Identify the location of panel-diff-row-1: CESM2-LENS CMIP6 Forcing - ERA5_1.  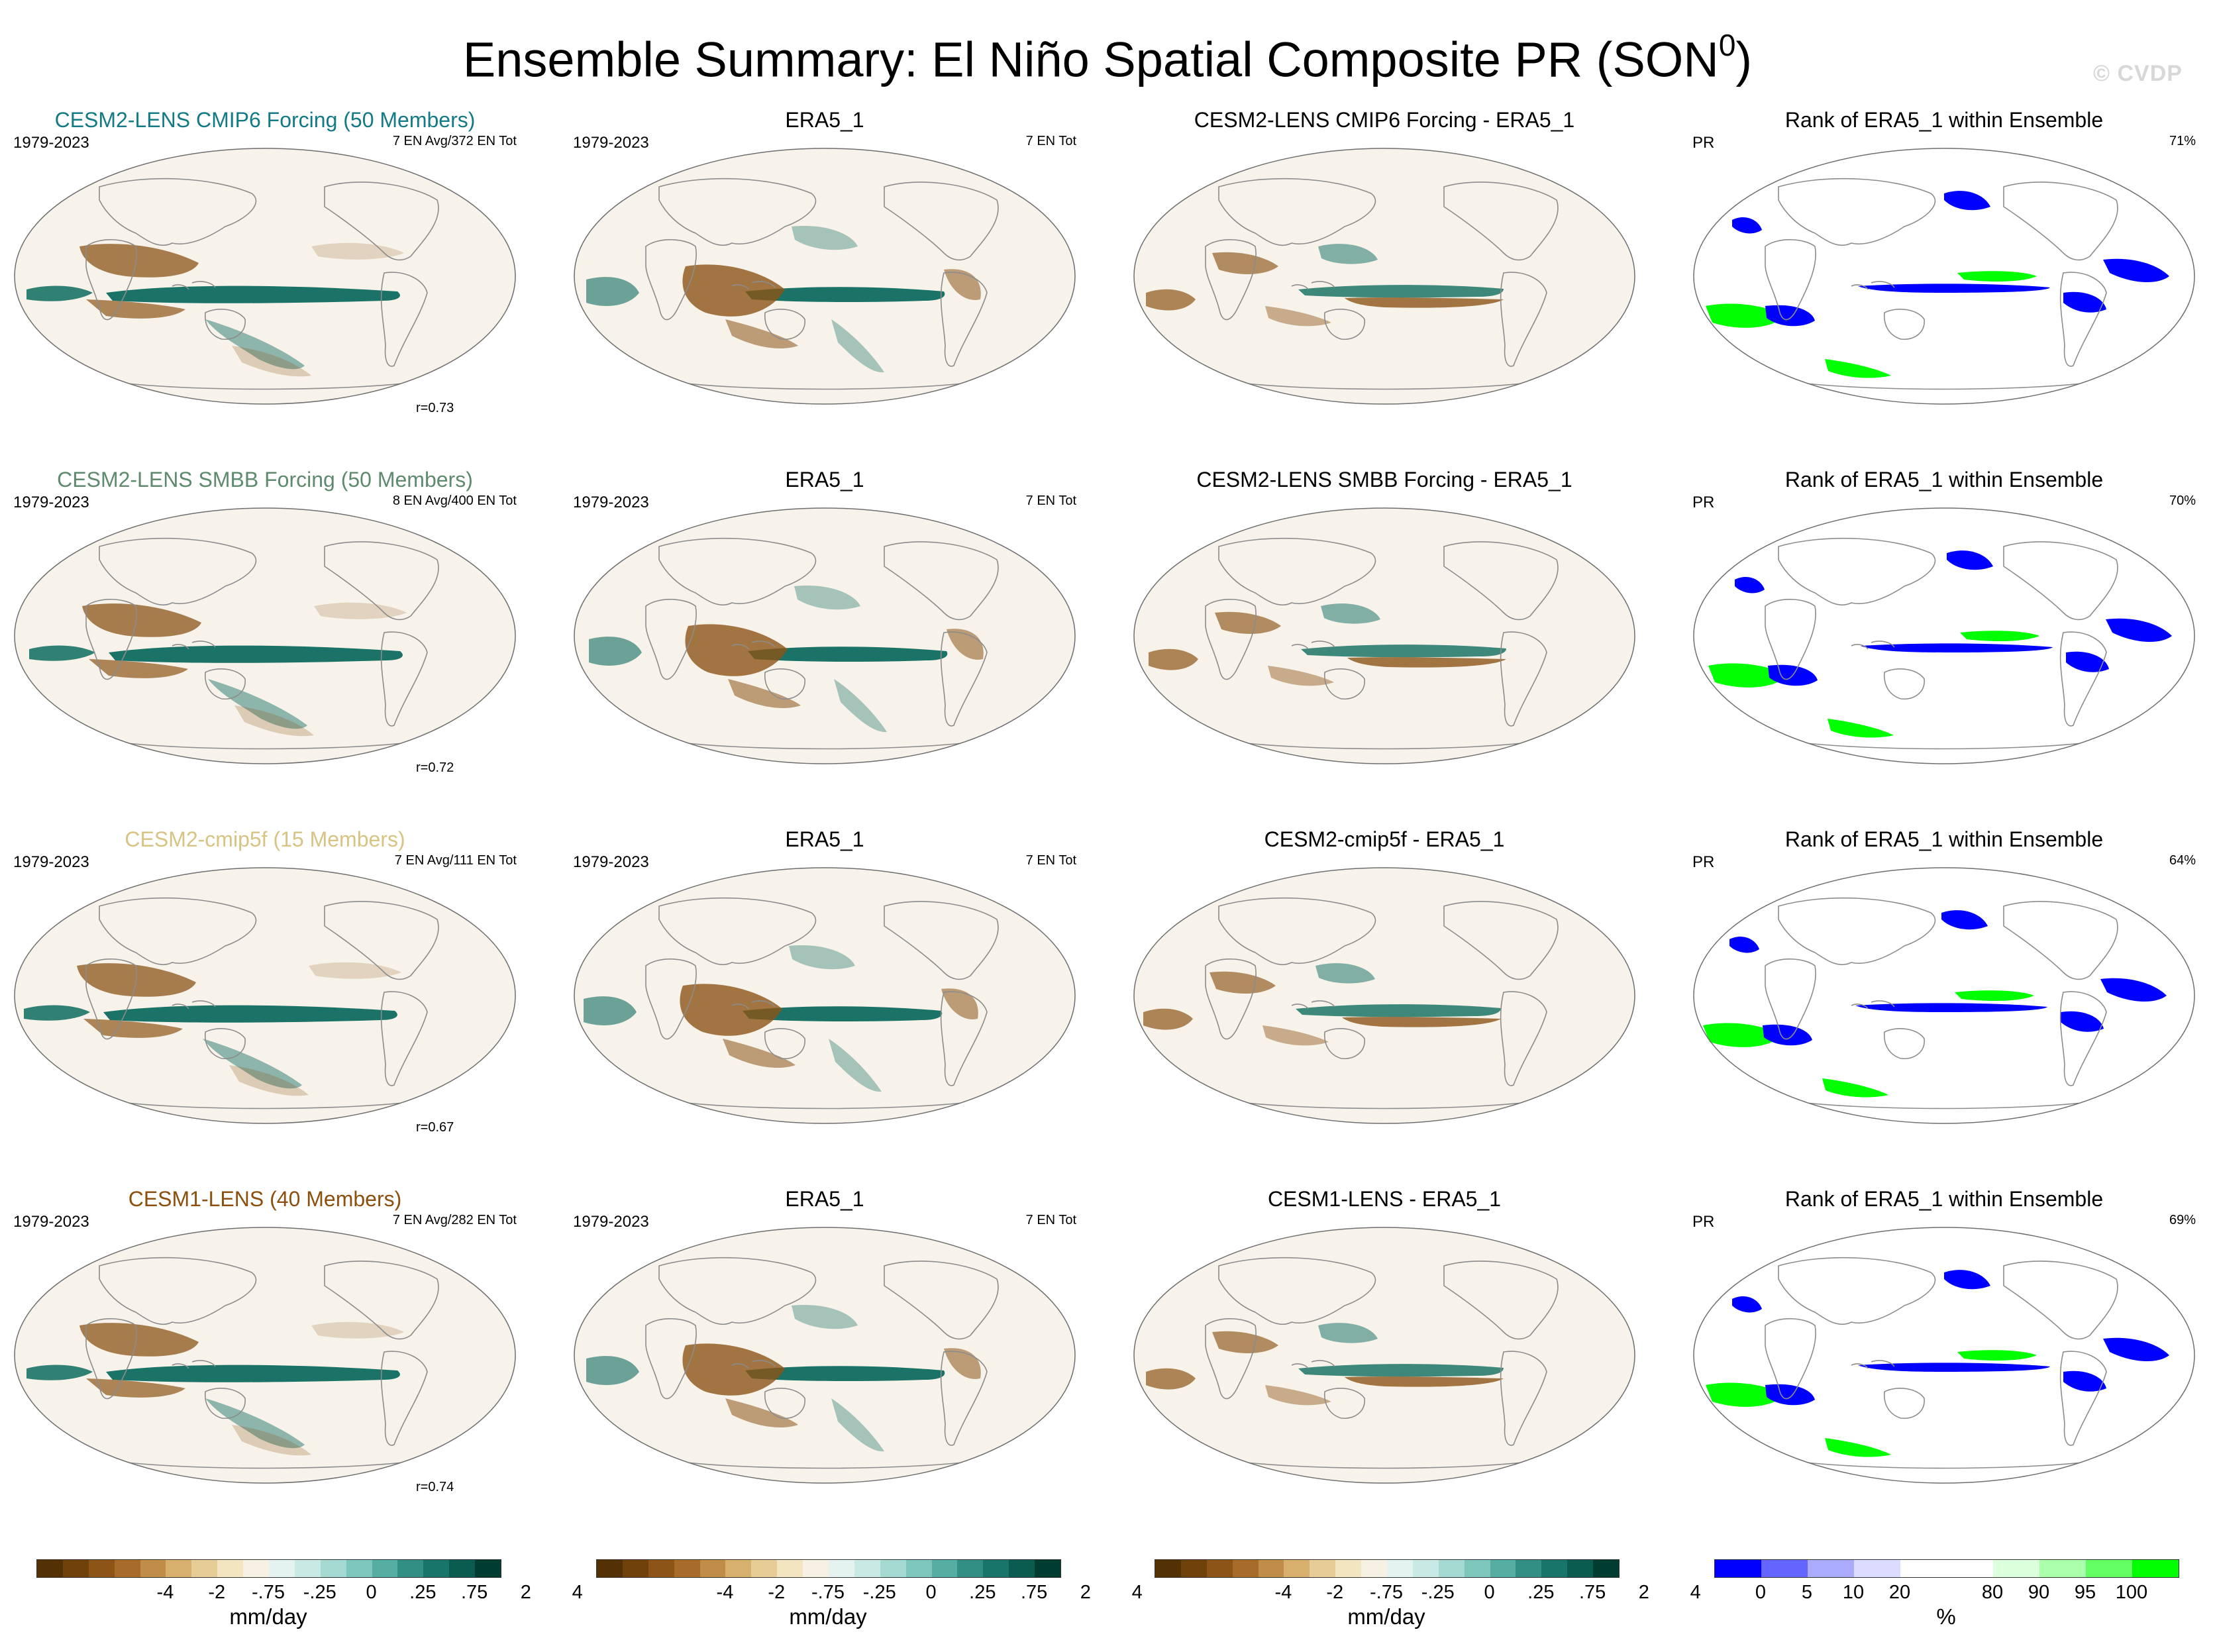
(1384, 285).